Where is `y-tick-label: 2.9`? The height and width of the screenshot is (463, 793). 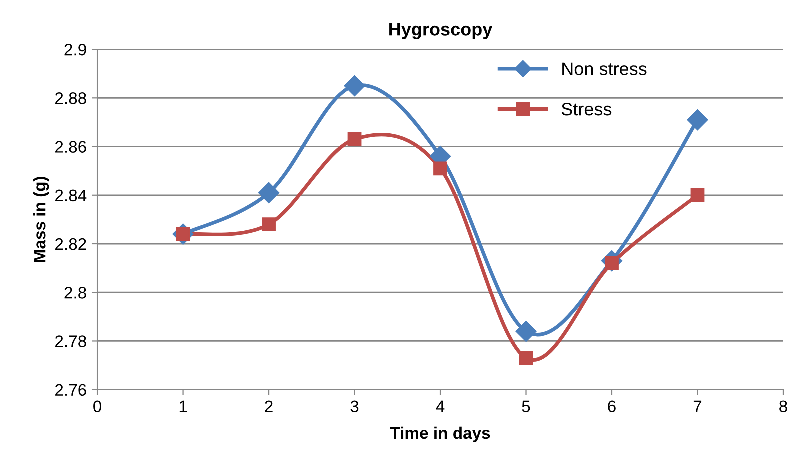 y-tick-label: 2.9 is located at coordinates (75, 50).